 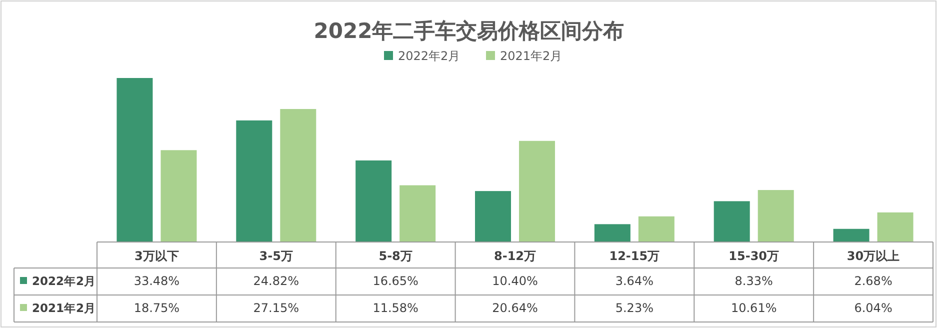 I want to click on data-label: 8.33%, so click(x=753, y=281).